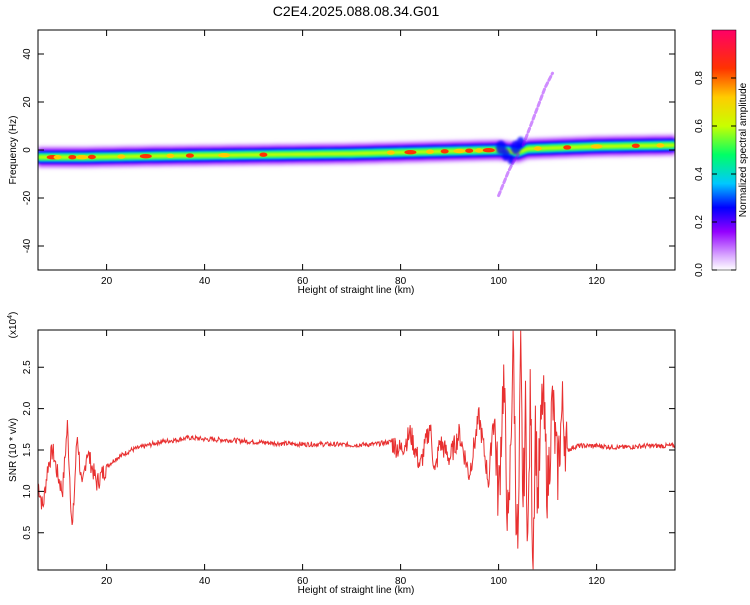  What do you see at coordinates (356, 590) in the screenshot?
I see `snr-x-axis-label: Height of straight line (km)` at bounding box center [356, 590].